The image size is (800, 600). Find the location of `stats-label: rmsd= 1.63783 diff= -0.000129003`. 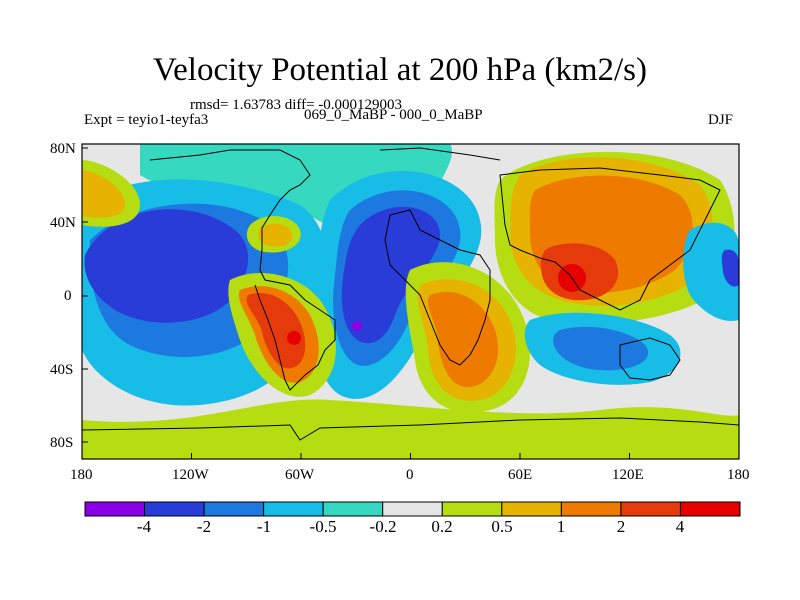

stats-label: rmsd= 1.63783 diff= -0.000129003 is located at coordinates (296, 105).